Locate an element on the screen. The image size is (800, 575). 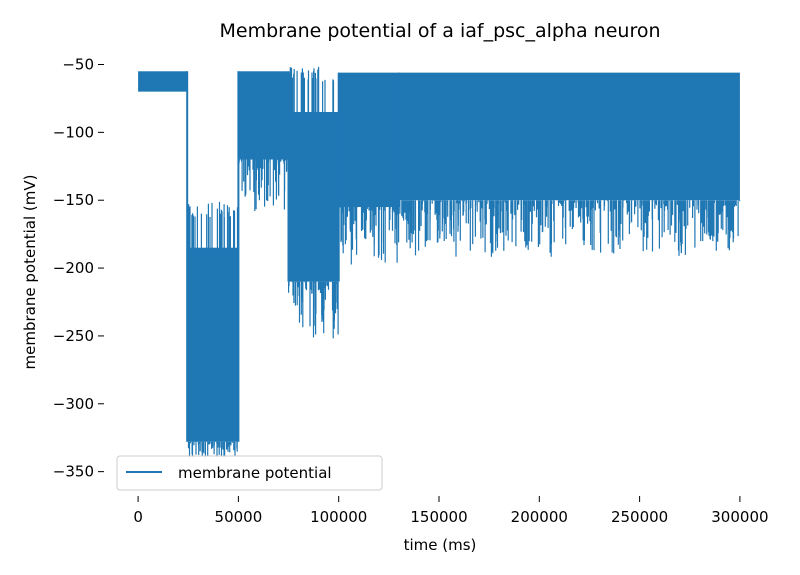
y-tick-label: −300 is located at coordinates (73, 404).